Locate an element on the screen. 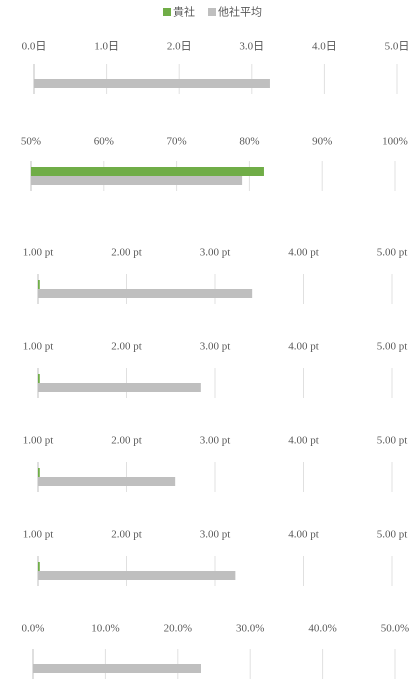  x-tick-label: 100% is located at coordinates (395, 142).